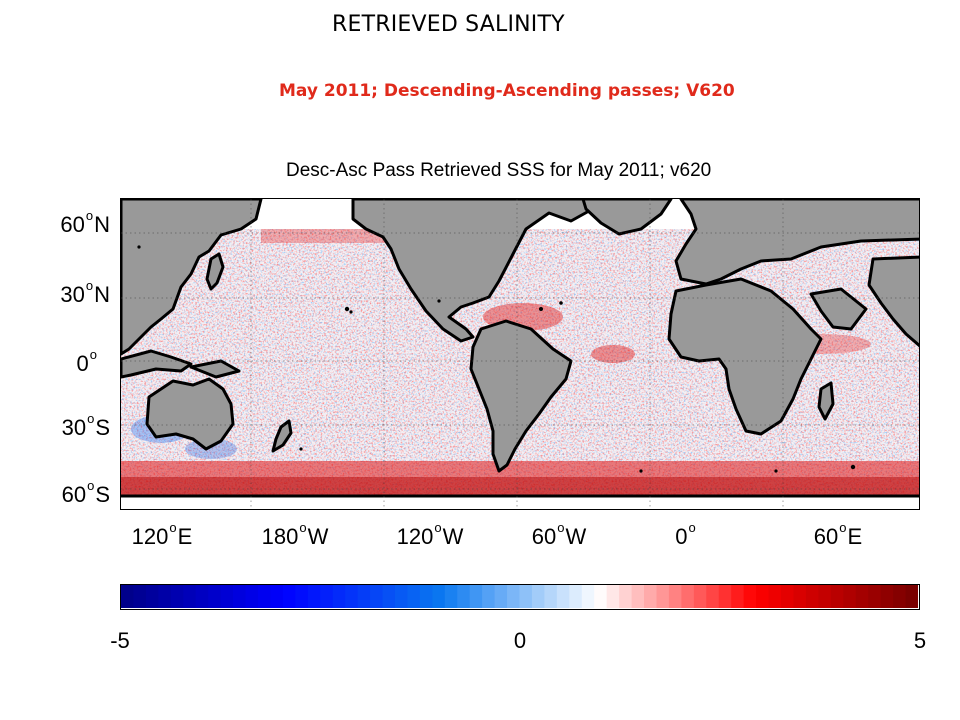 This screenshot has width=960, height=720. What do you see at coordinates (893, 301) in the screenshot?
I see `land-india` at bounding box center [893, 301].